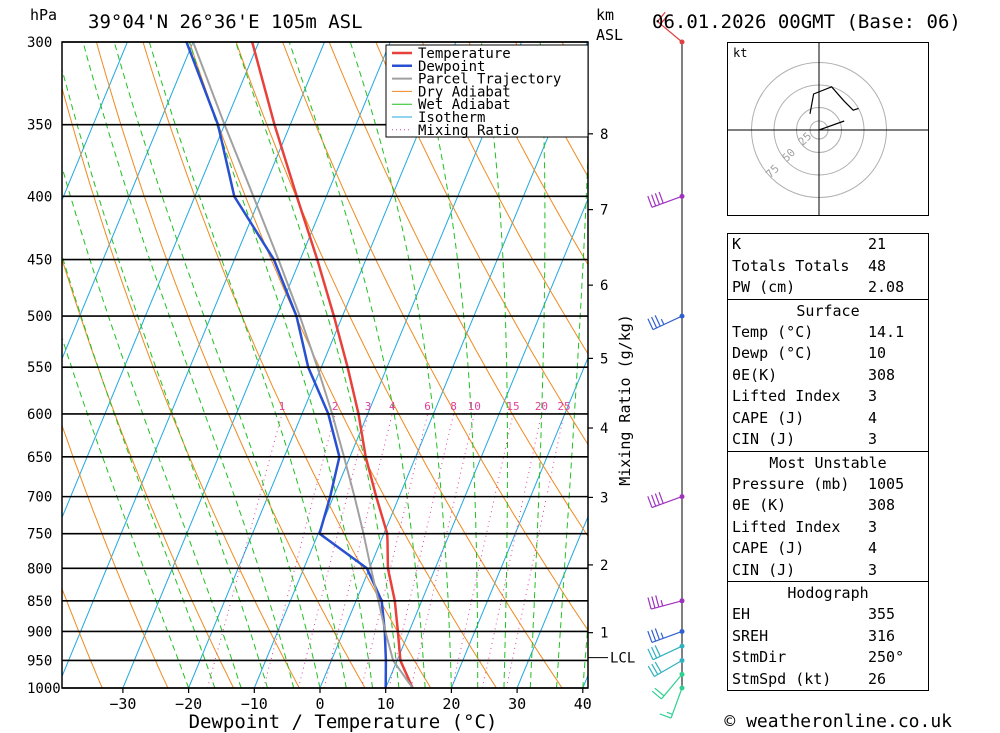 This screenshot has height=733, width=1000. What do you see at coordinates (828, 310) in the screenshot?
I see `surface-title: Surface` at bounding box center [828, 310].